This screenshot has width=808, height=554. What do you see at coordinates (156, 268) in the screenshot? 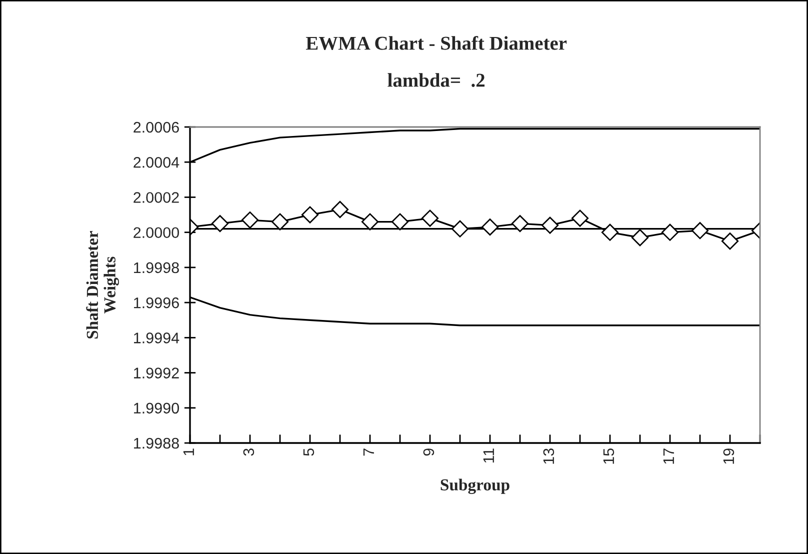
I see `y-tick-label: 1.9998` at bounding box center [156, 268].